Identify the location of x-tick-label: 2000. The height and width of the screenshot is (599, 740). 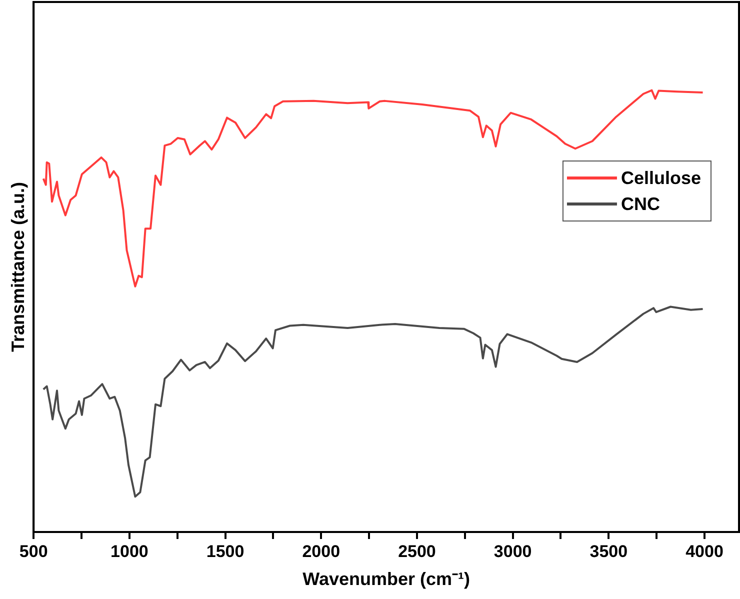
(321, 551).